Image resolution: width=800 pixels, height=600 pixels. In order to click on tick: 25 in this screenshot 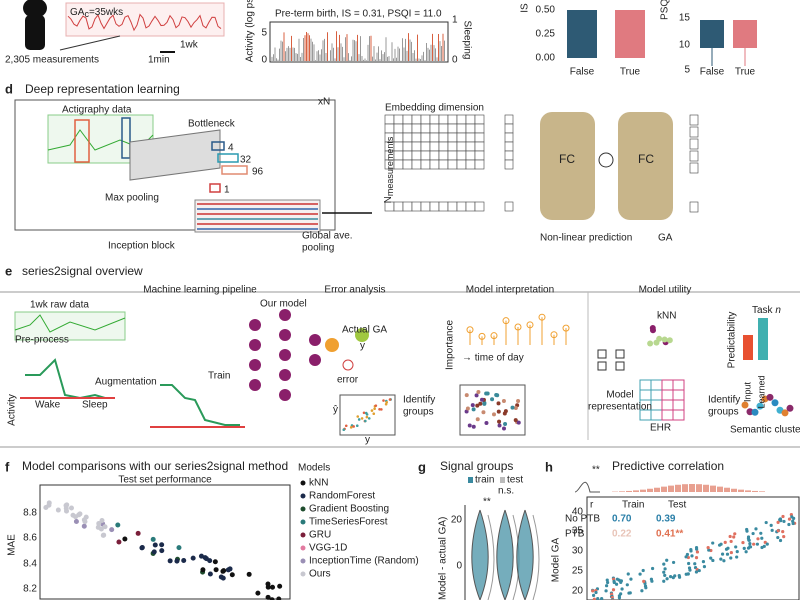, I will do `click(578, 571)`.